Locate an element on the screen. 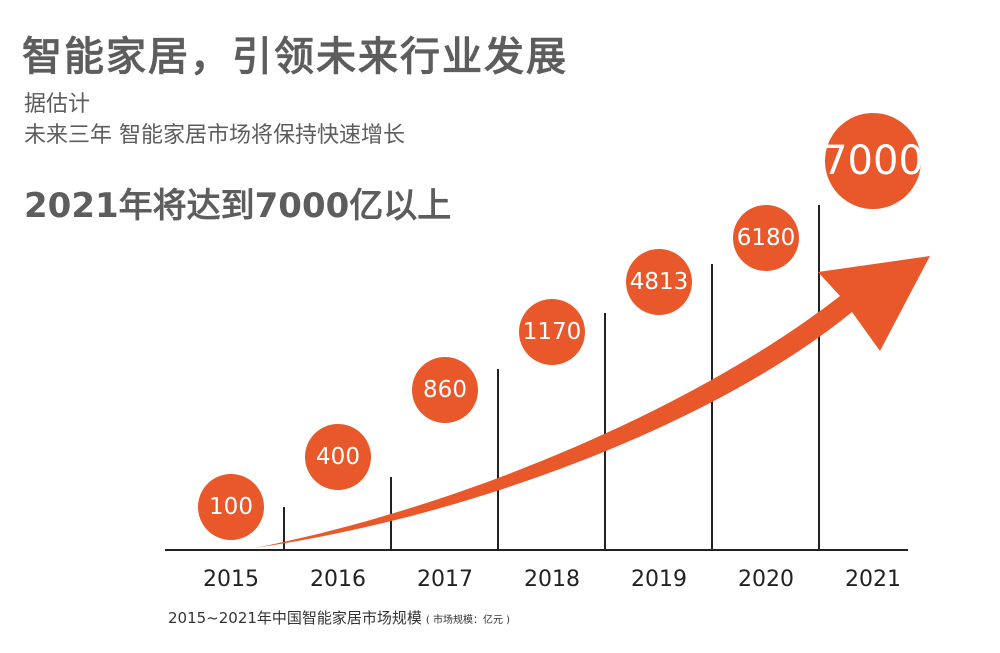 The image size is (1000, 653). value-bubble-2016 is located at coordinates (338, 457).